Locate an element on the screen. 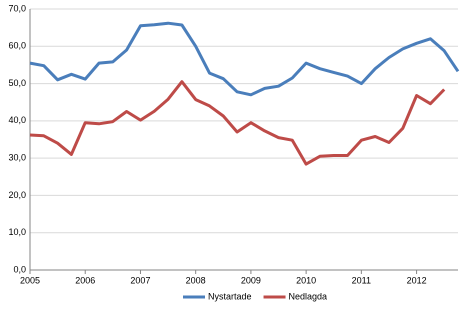 The height and width of the screenshot is (309, 475). x-tick-label: 2010 is located at coordinates (306, 280).